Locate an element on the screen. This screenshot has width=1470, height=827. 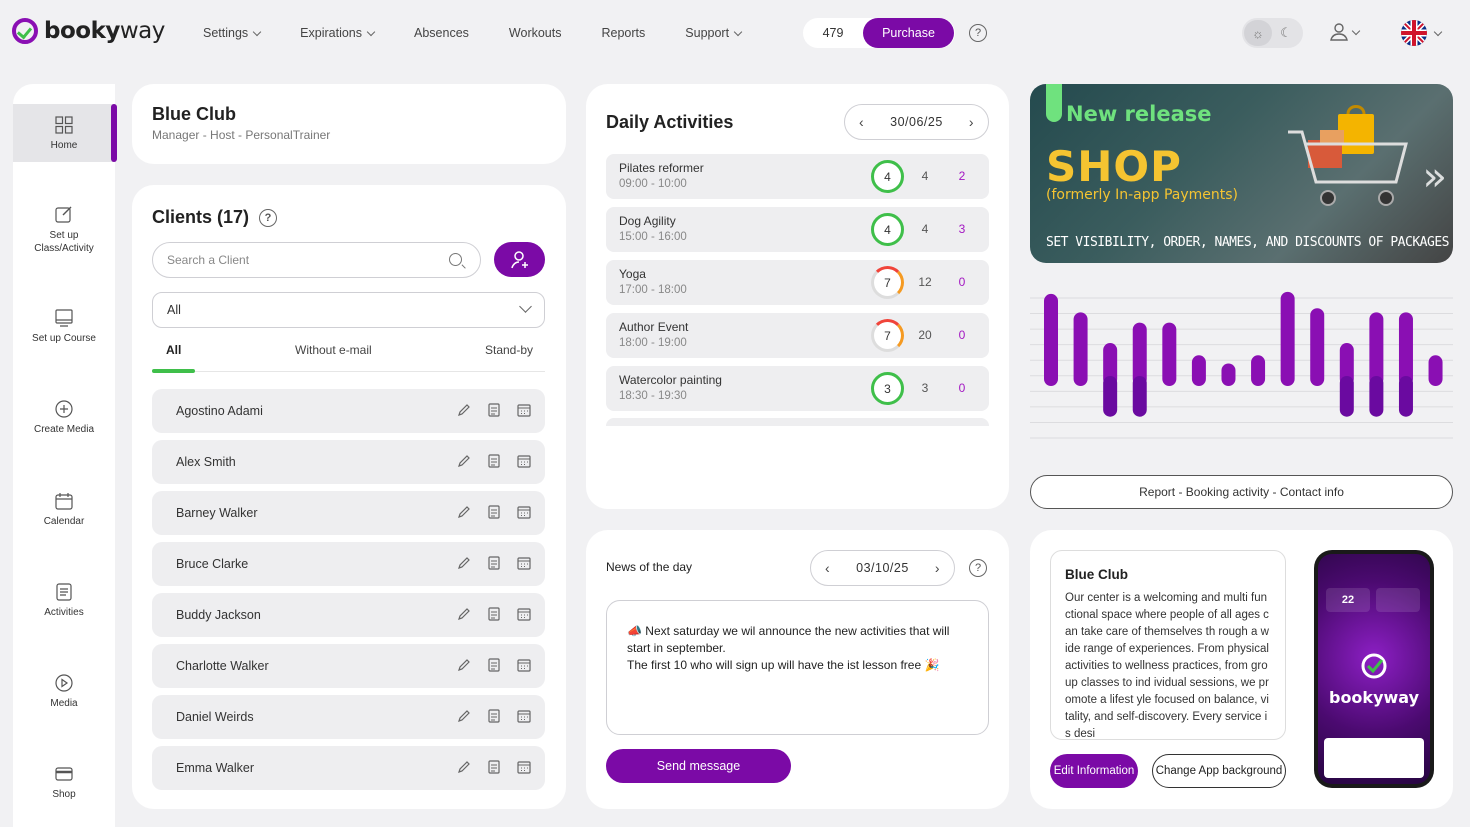
activity-row: Author Event 18:00 - 19:00 7 20 0 is located at coordinates (797, 335).